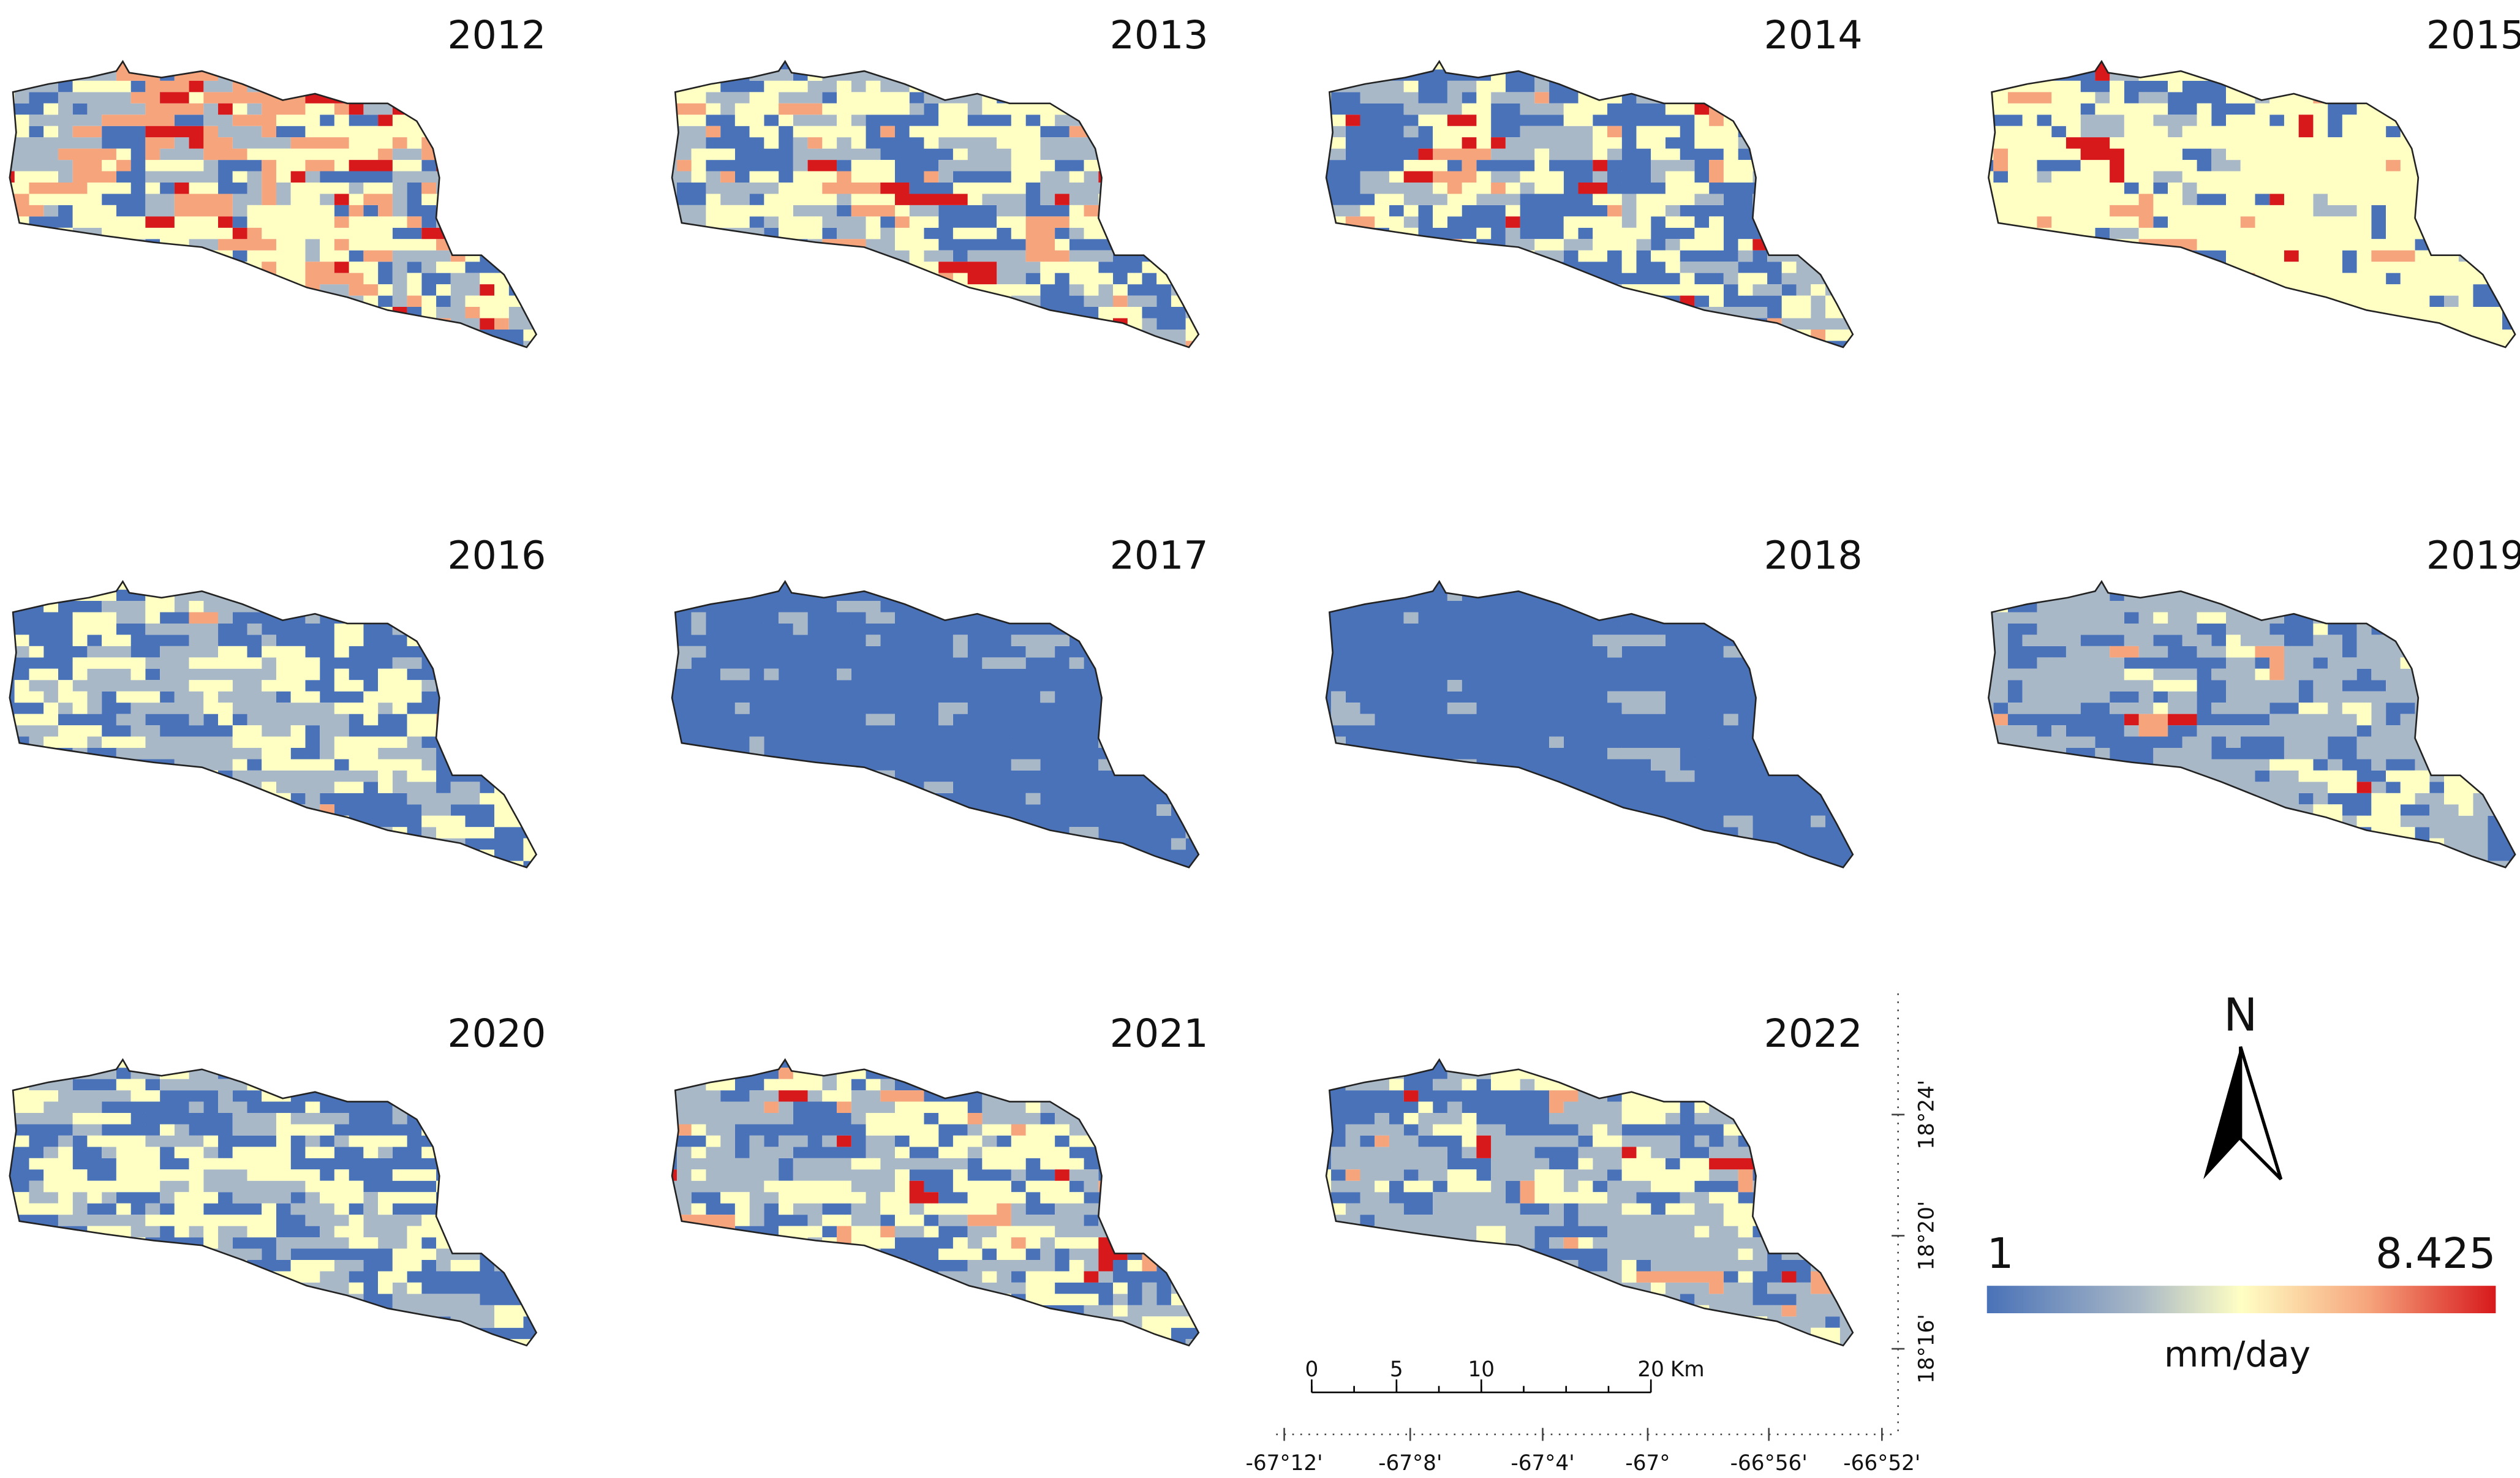  I want to click on basin-panel: 2020, so click(277, 1179).